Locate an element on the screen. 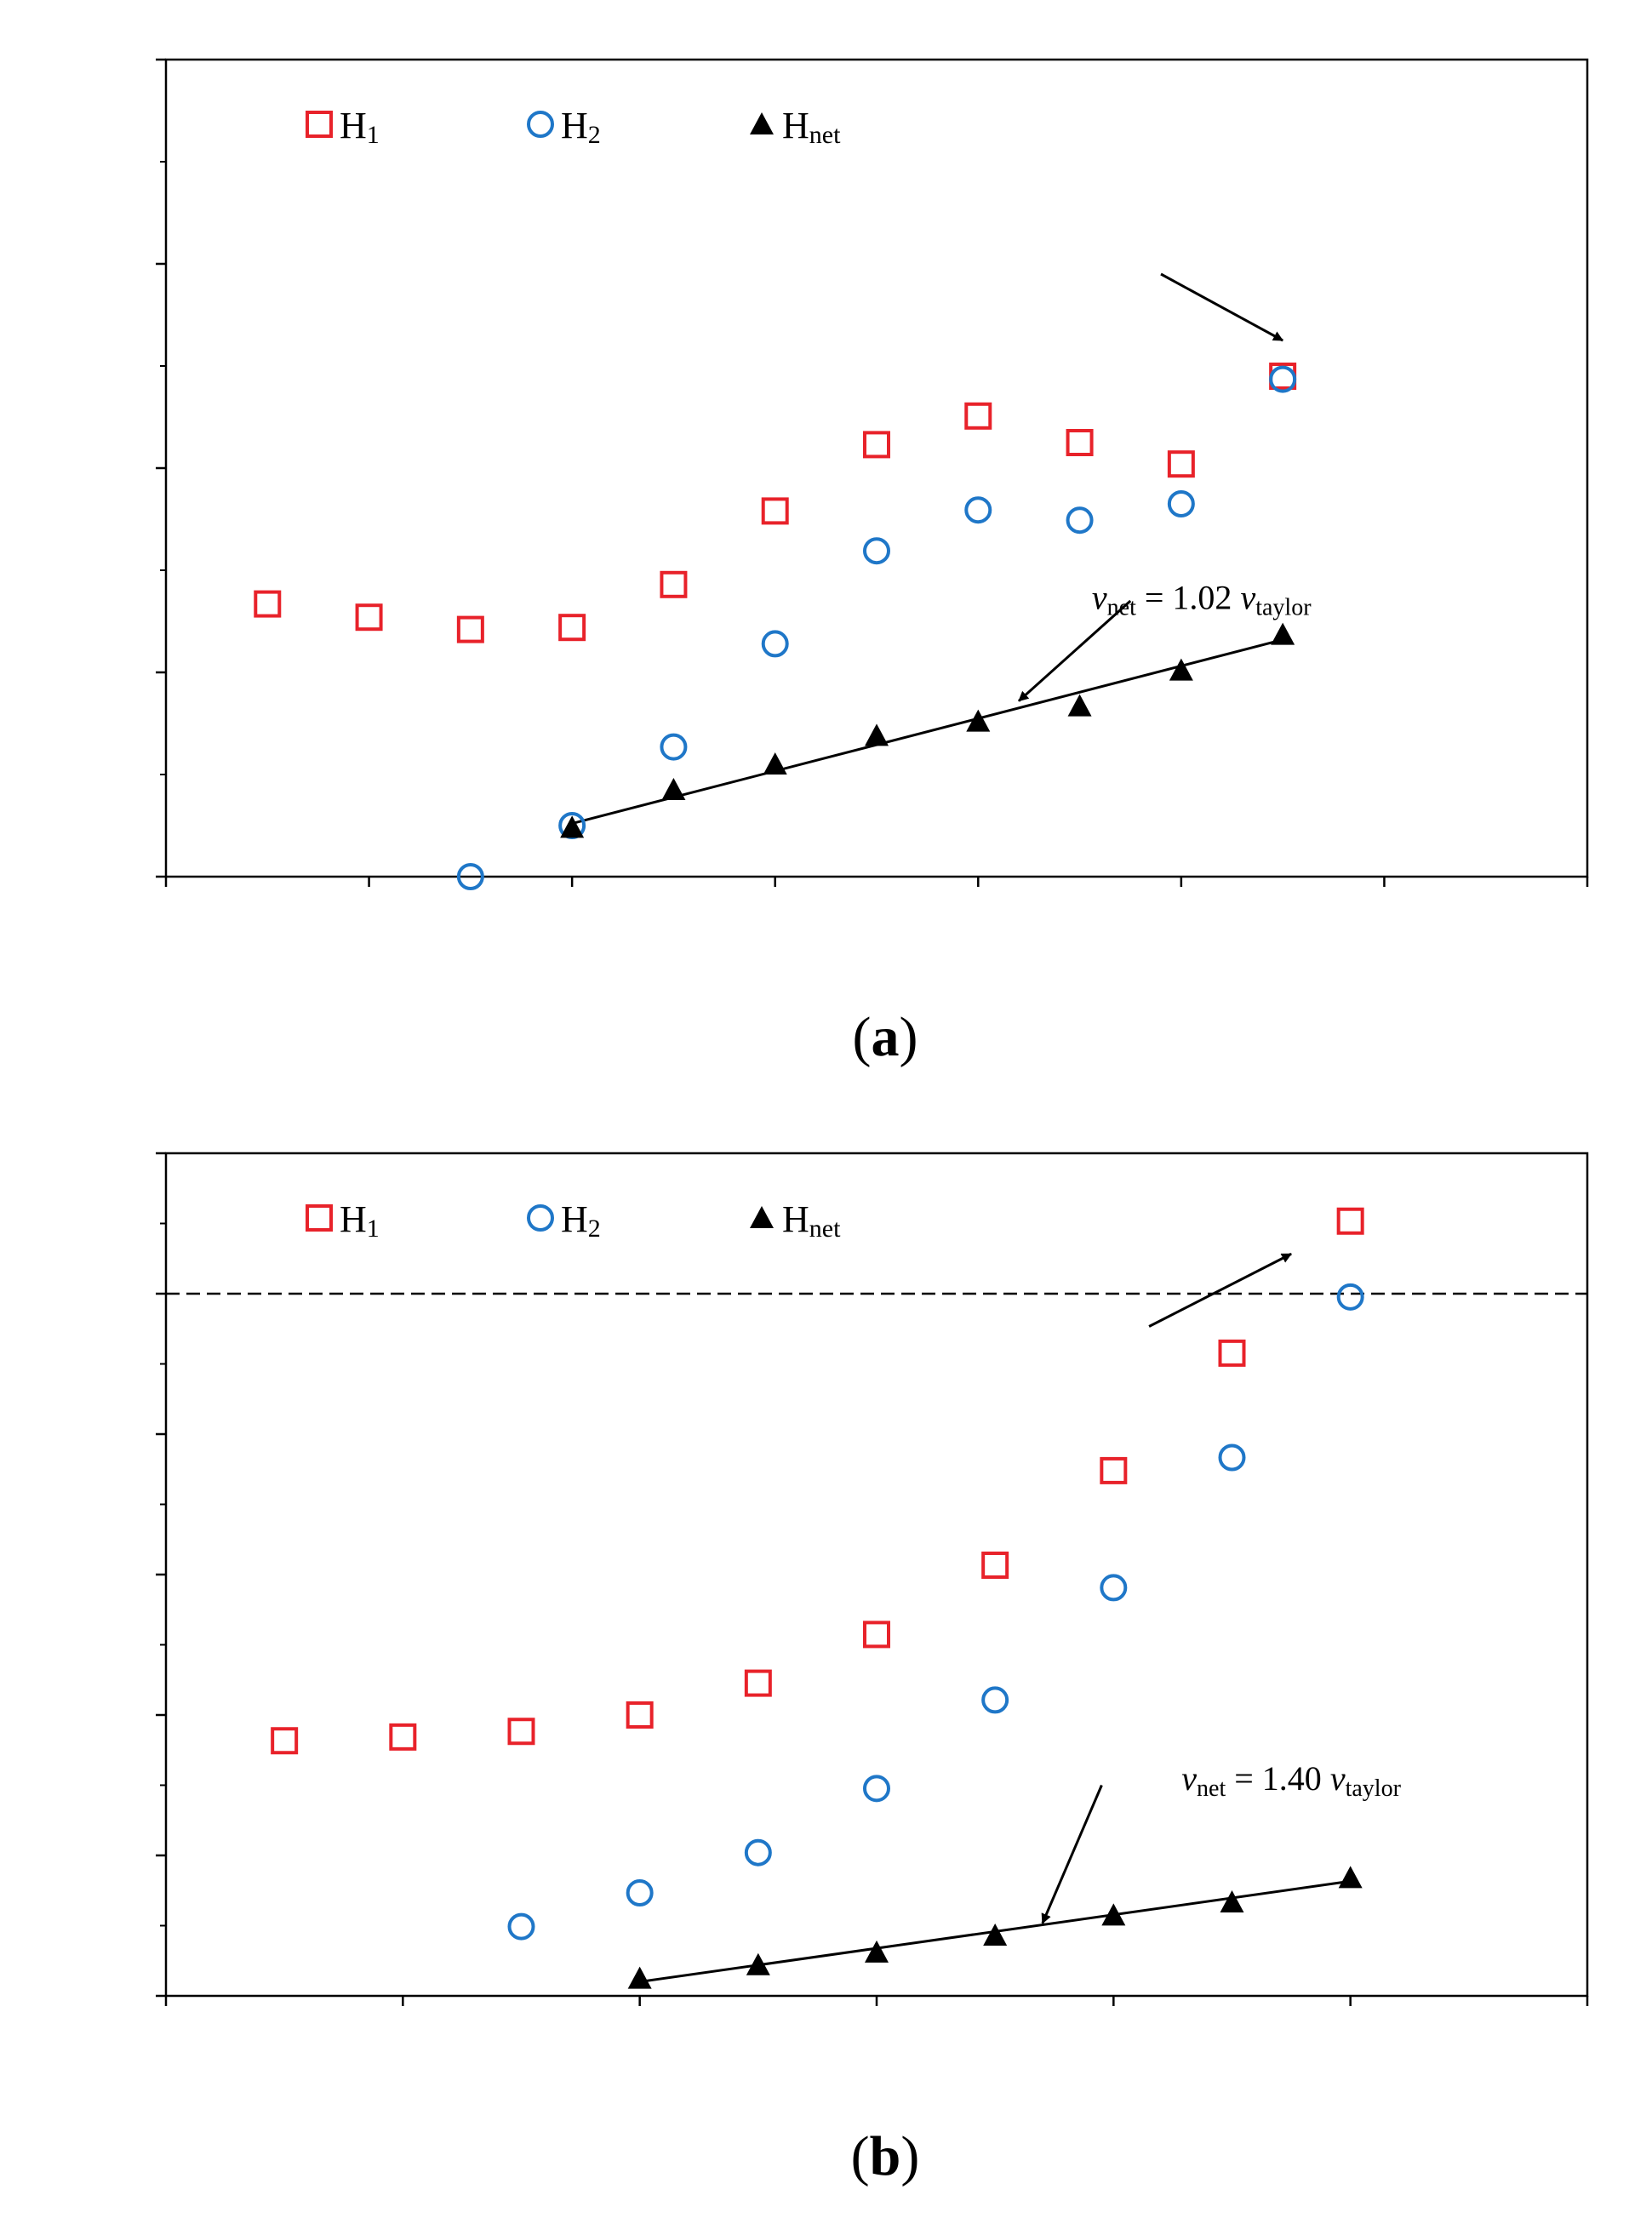  annotation-arrow-geyser is located at coordinates (1220, 1290).